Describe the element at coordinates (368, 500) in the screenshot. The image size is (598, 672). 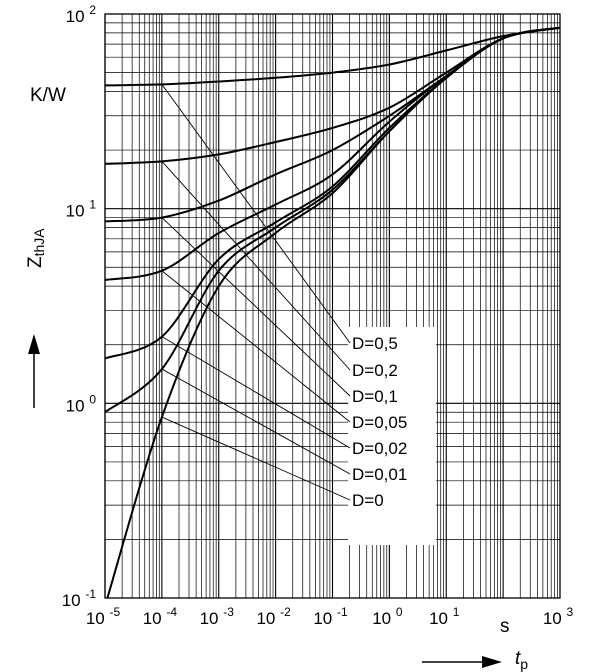
I see `legend-label: D=0` at that location.